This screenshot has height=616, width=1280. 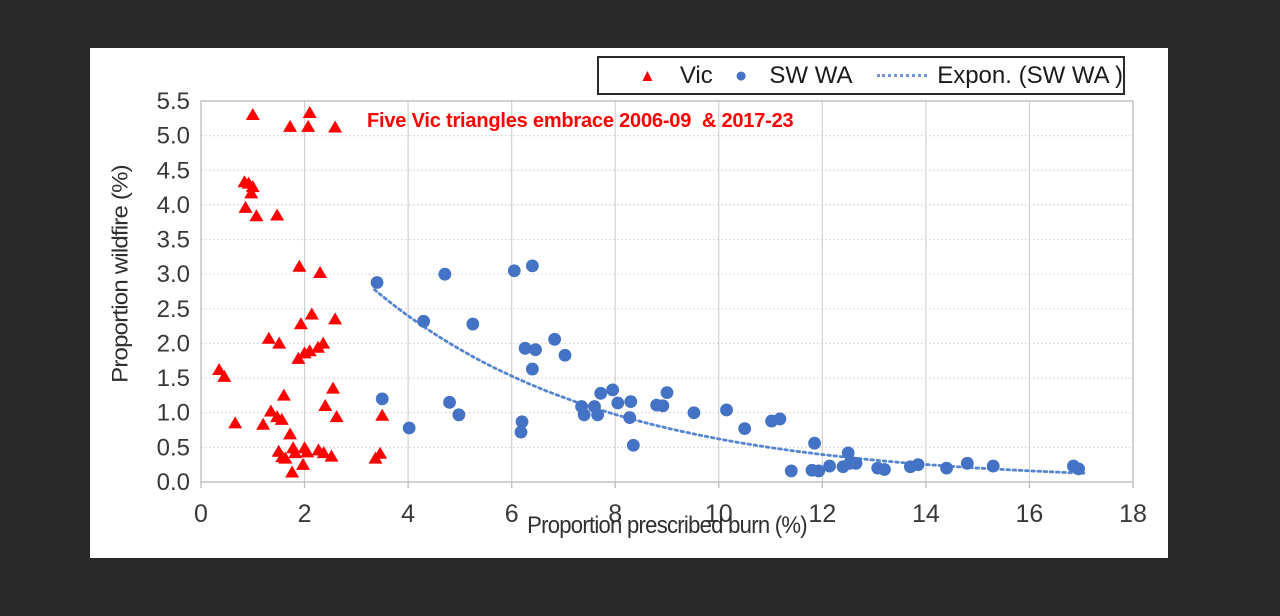 I want to click on legend-vic-label: Vic, so click(x=696, y=75).